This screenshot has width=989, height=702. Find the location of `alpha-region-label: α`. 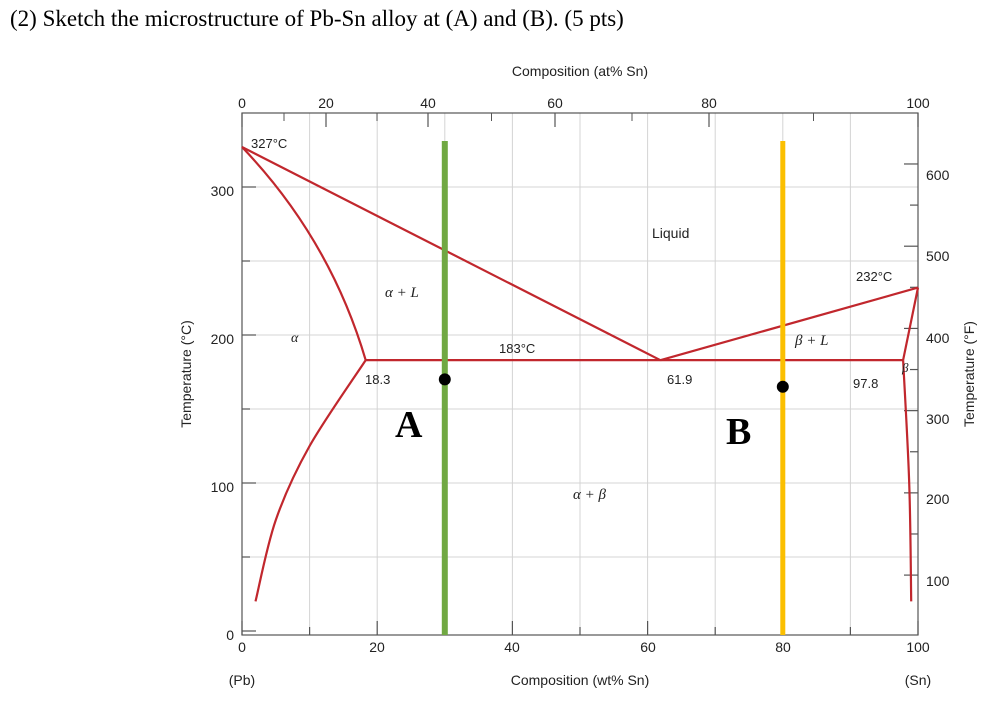

alpha-region-label: α is located at coordinates (295, 338).